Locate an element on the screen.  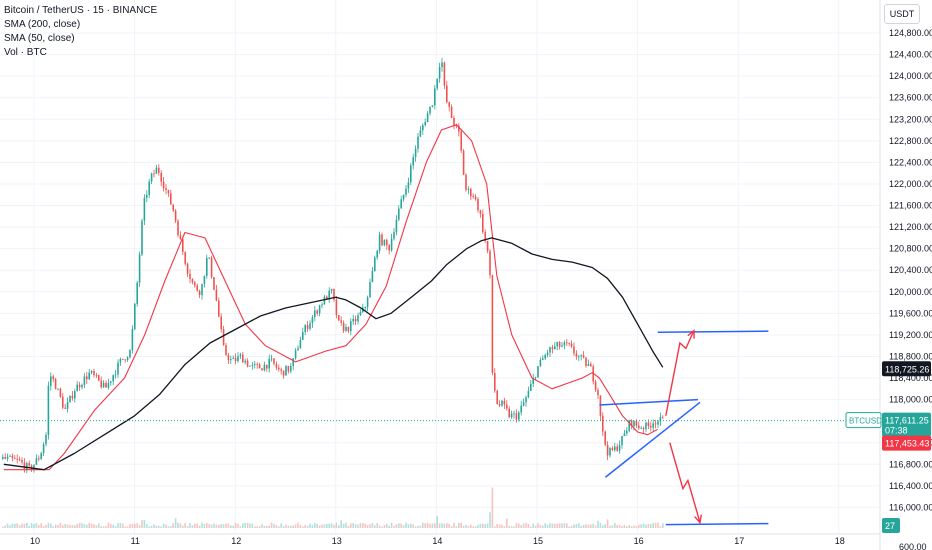
bearish-arrow is located at coordinates (685, 482).